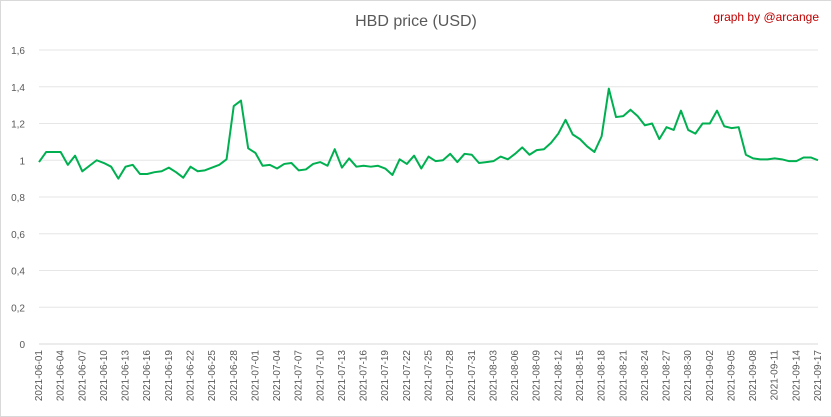 This screenshot has height=417, width=832. I want to click on x-tick-label: 2021-07-13, so click(342, 376).